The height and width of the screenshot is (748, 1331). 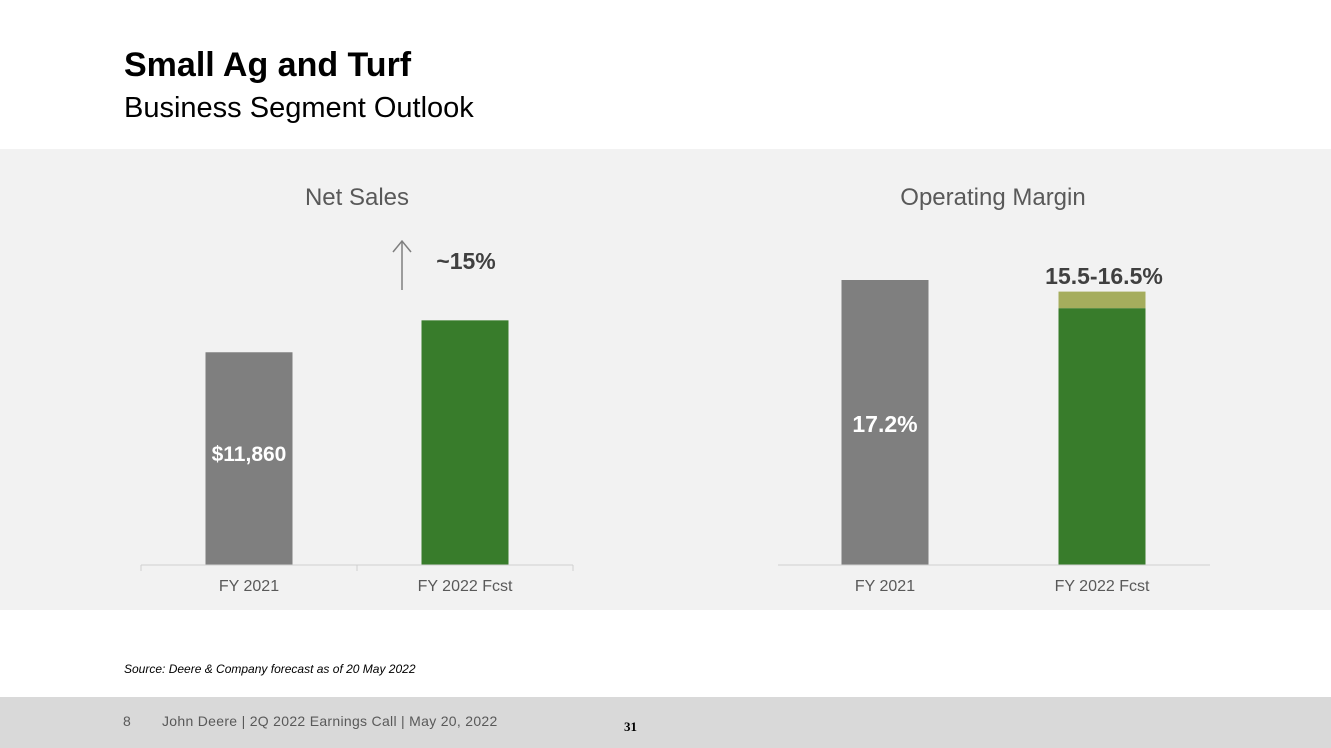 What do you see at coordinates (465, 586) in the screenshot?
I see `net-sales-category-label: FY 2022 Fcst` at bounding box center [465, 586].